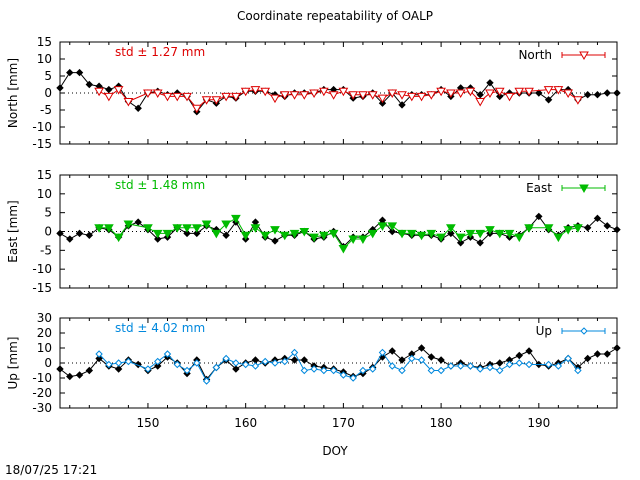 This screenshot has height=480, width=640. Describe the element at coordinates (13, 363) in the screenshot. I see `up-y-axis-label: Up [mm]` at that location.